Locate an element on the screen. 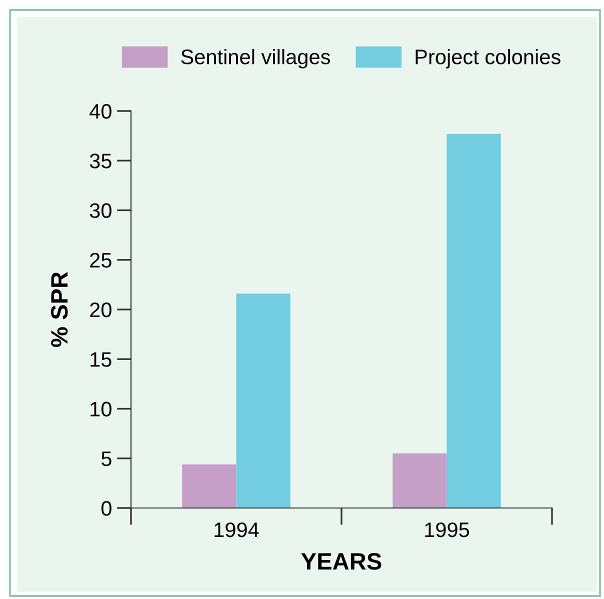  x-tick-label: 1994 is located at coordinates (236, 530).